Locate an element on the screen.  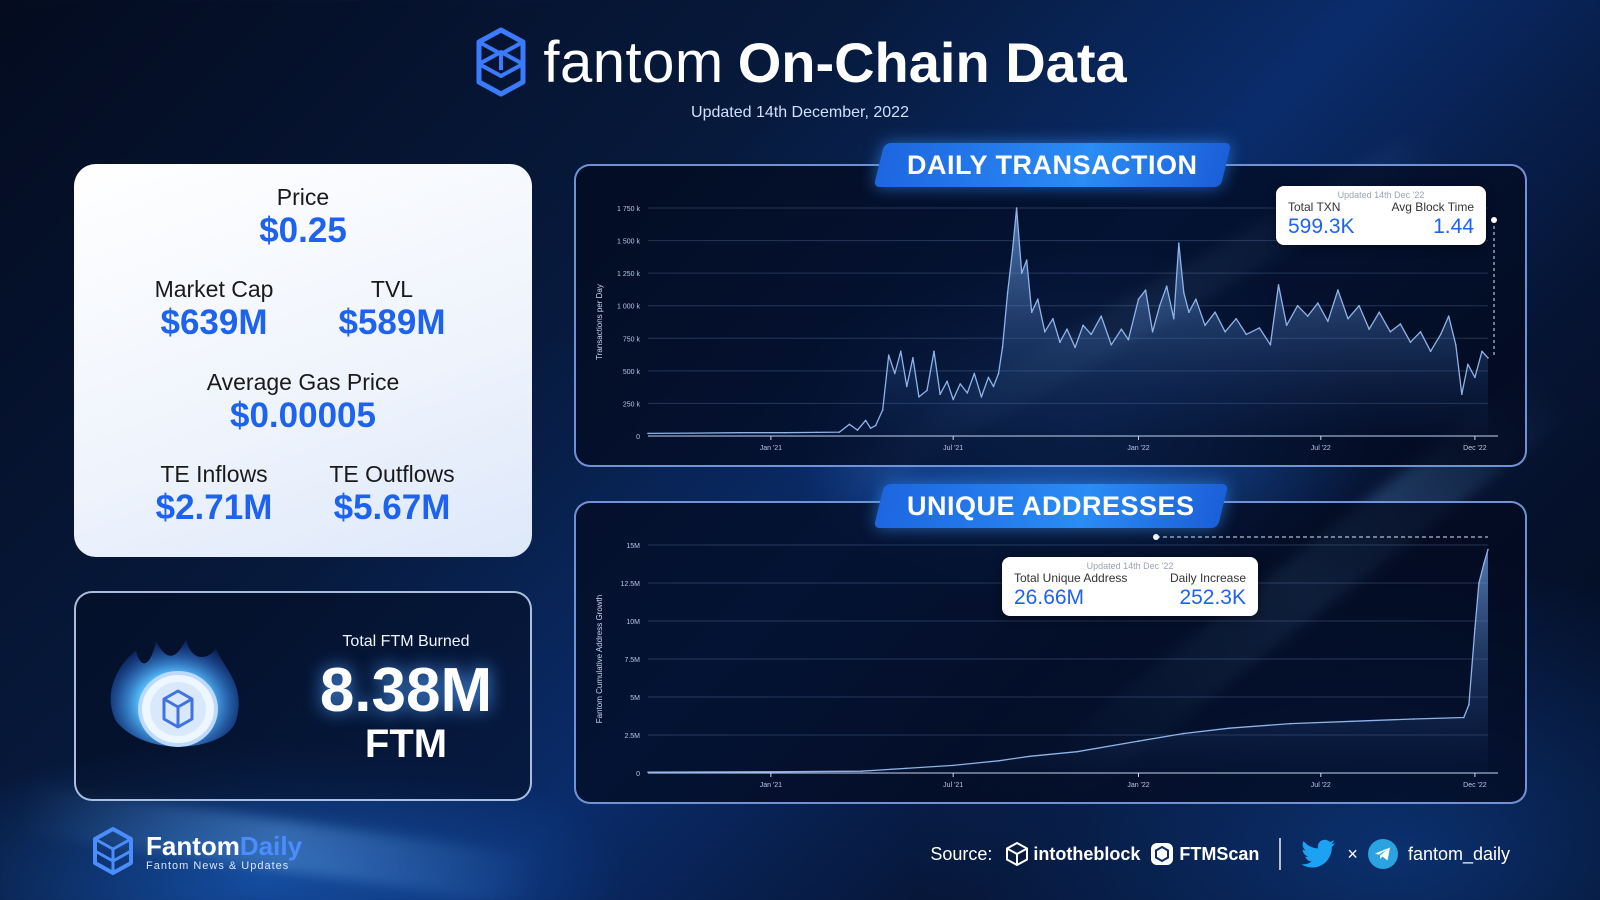
telegram-icon is located at coordinates (1382, 854).